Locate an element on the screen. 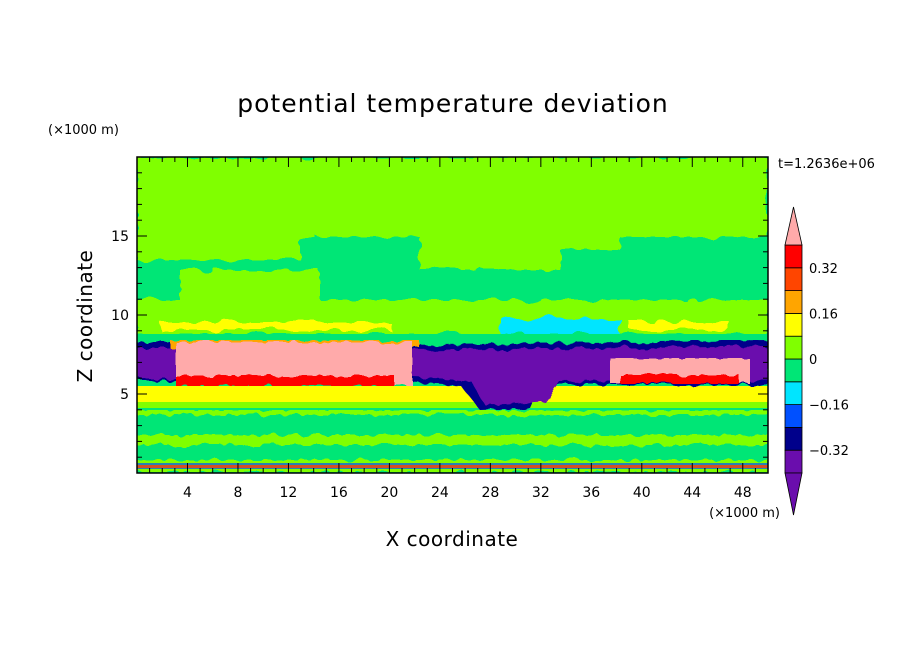  x-tick-label: 28 is located at coordinates (490, 493).